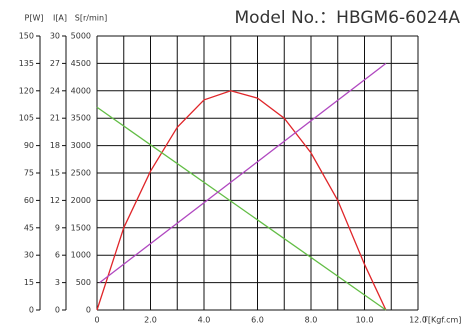 The height and width of the screenshot is (327, 472). I want to click on y-tick-label: 5000, so click(81, 36).